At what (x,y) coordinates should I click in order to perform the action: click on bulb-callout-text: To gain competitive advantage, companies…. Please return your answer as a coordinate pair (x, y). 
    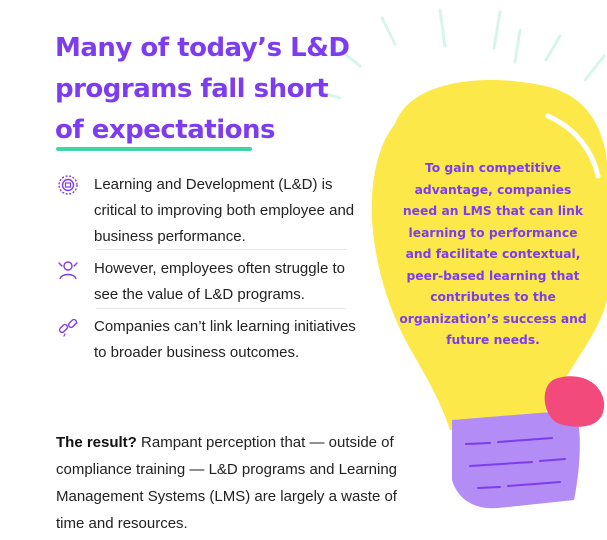
    Looking at the image, I should click on (493, 254).